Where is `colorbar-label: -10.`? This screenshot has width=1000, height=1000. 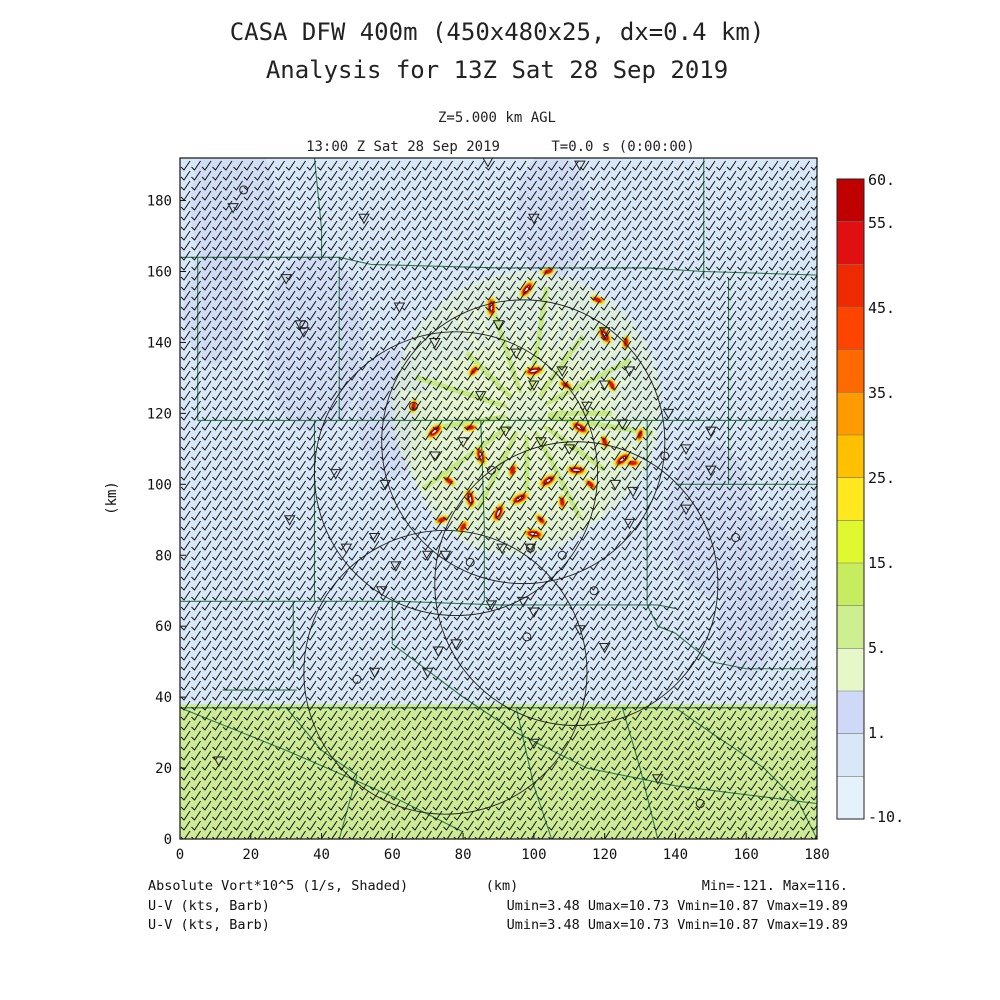
colorbar-label: -10. is located at coordinates (886, 817).